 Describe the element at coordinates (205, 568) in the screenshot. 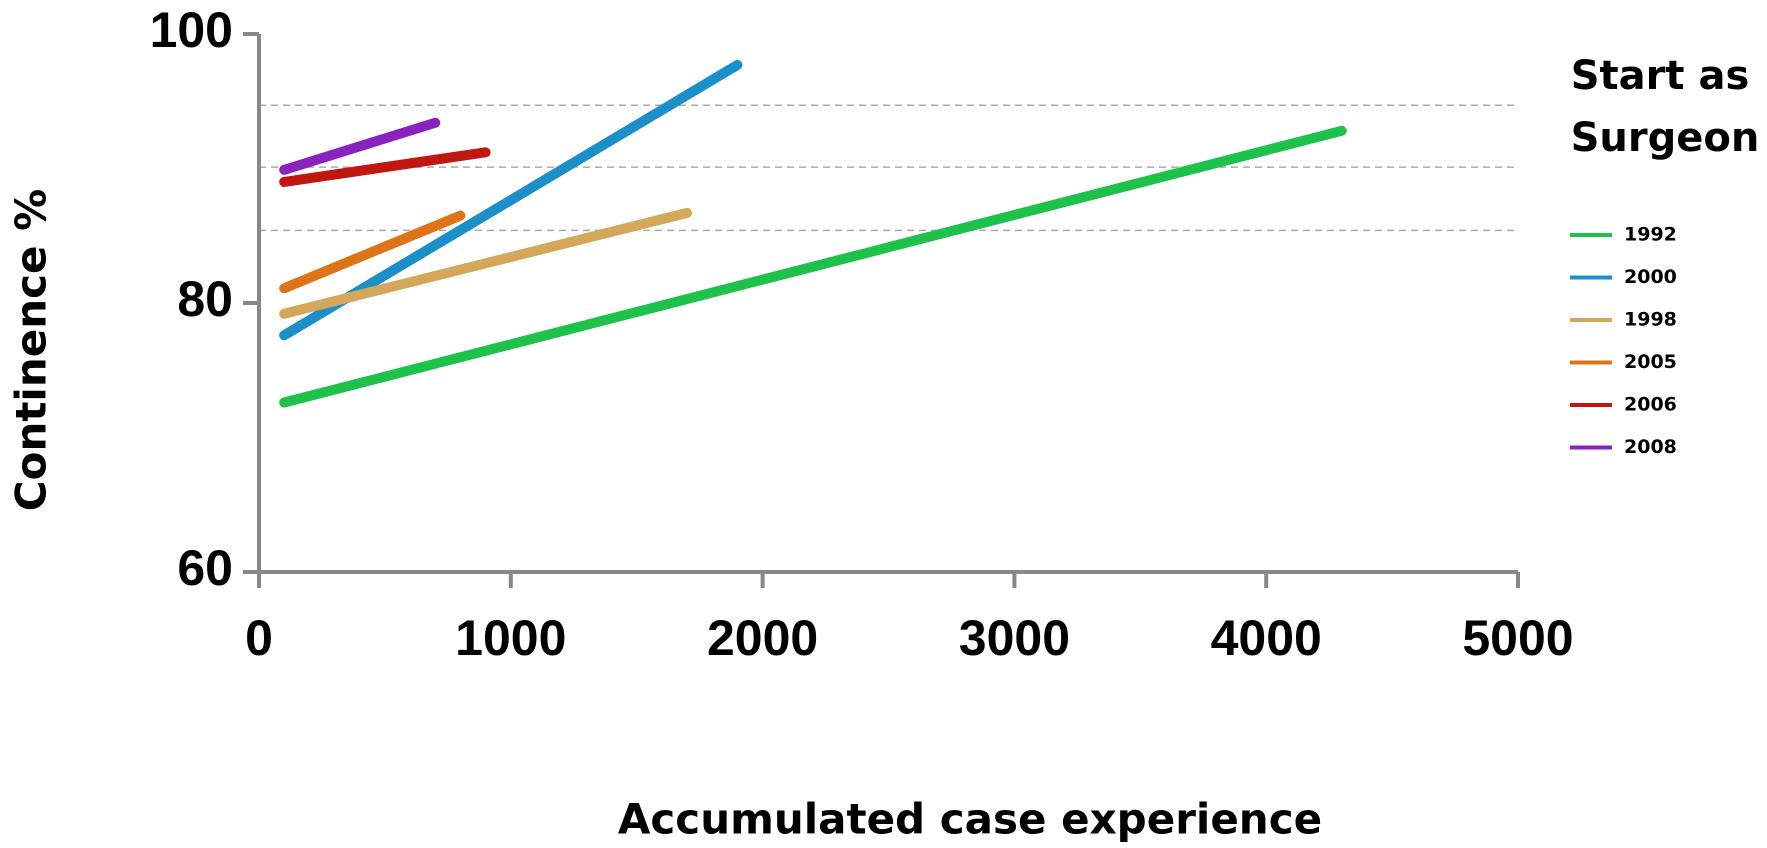

I see `y-tick-label: 60` at that location.